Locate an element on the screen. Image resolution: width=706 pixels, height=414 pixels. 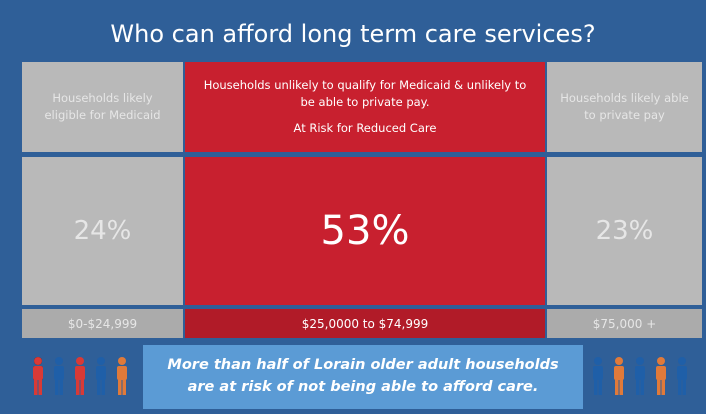
income-range: $75,000 + is located at coordinates (624, 323).